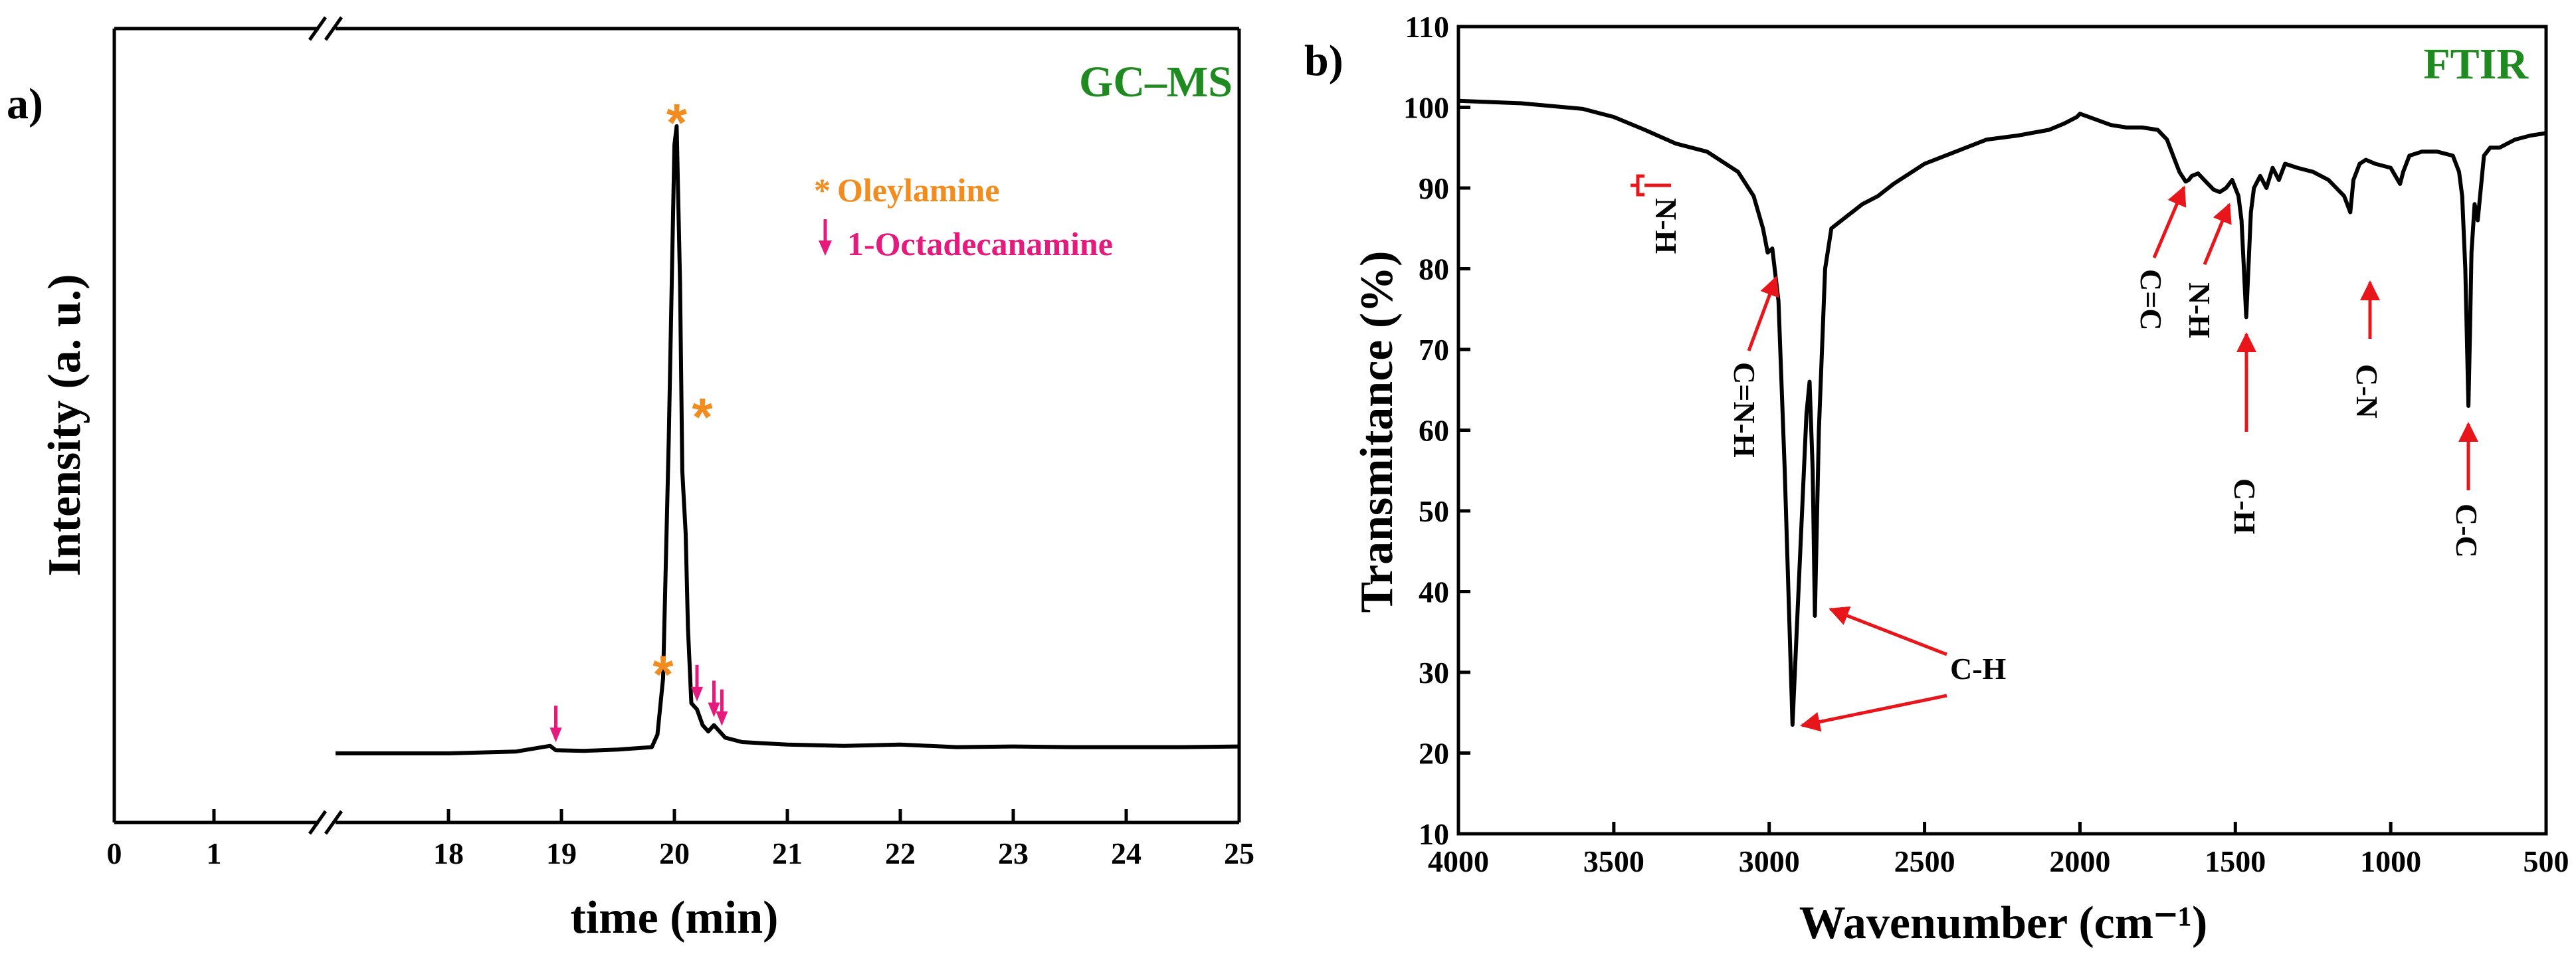 This screenshot has width=2576, height=956. Describe the element at coordinates (2245, 506) in the screenshot. I see `annotation-ch-bend: C-H` at that location.